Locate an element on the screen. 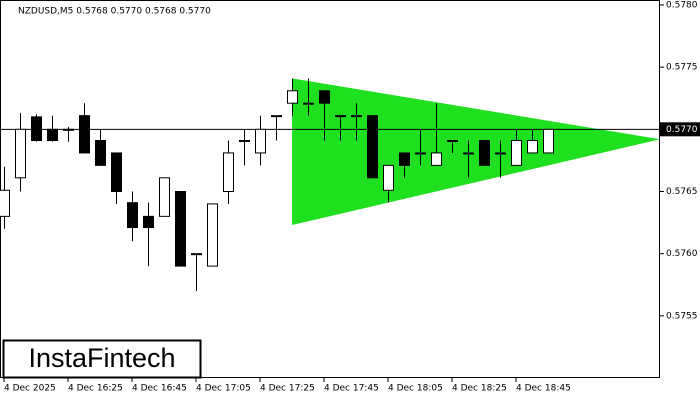  y-tick-label: 0.5755 is located at coordinates (682, 316).